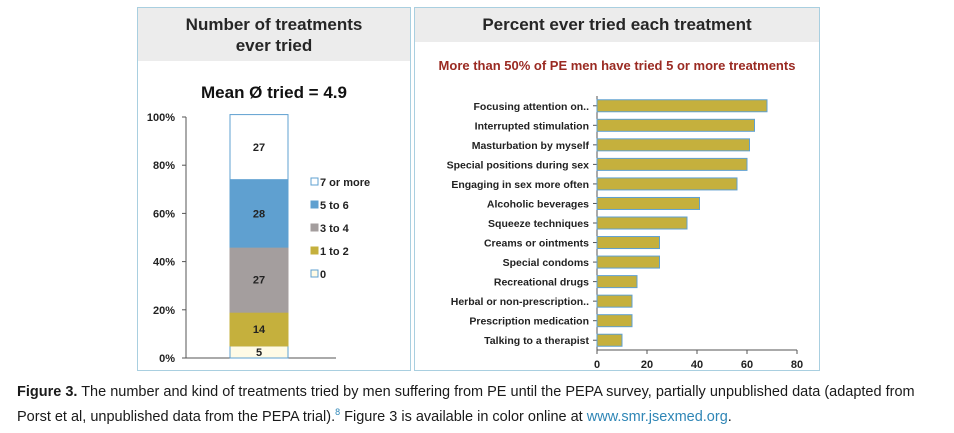  I want to click on x-tick-label: 20, so click(647, 365).